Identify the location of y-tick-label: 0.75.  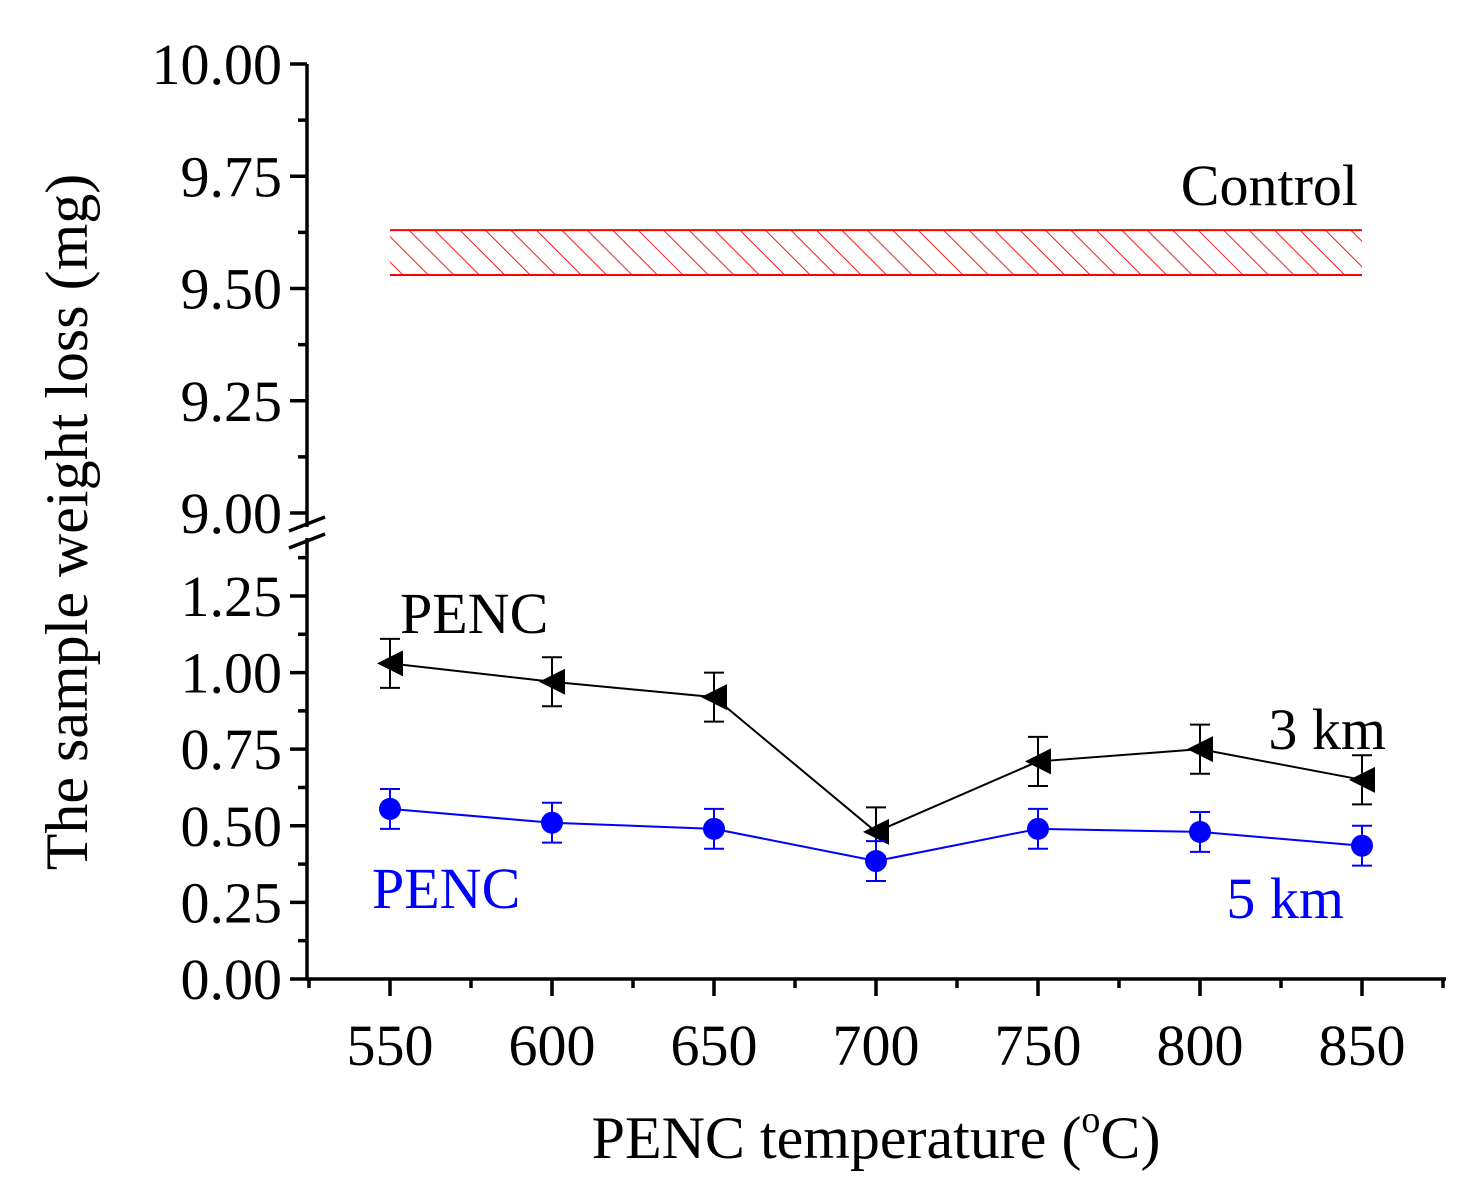
(232, 749).